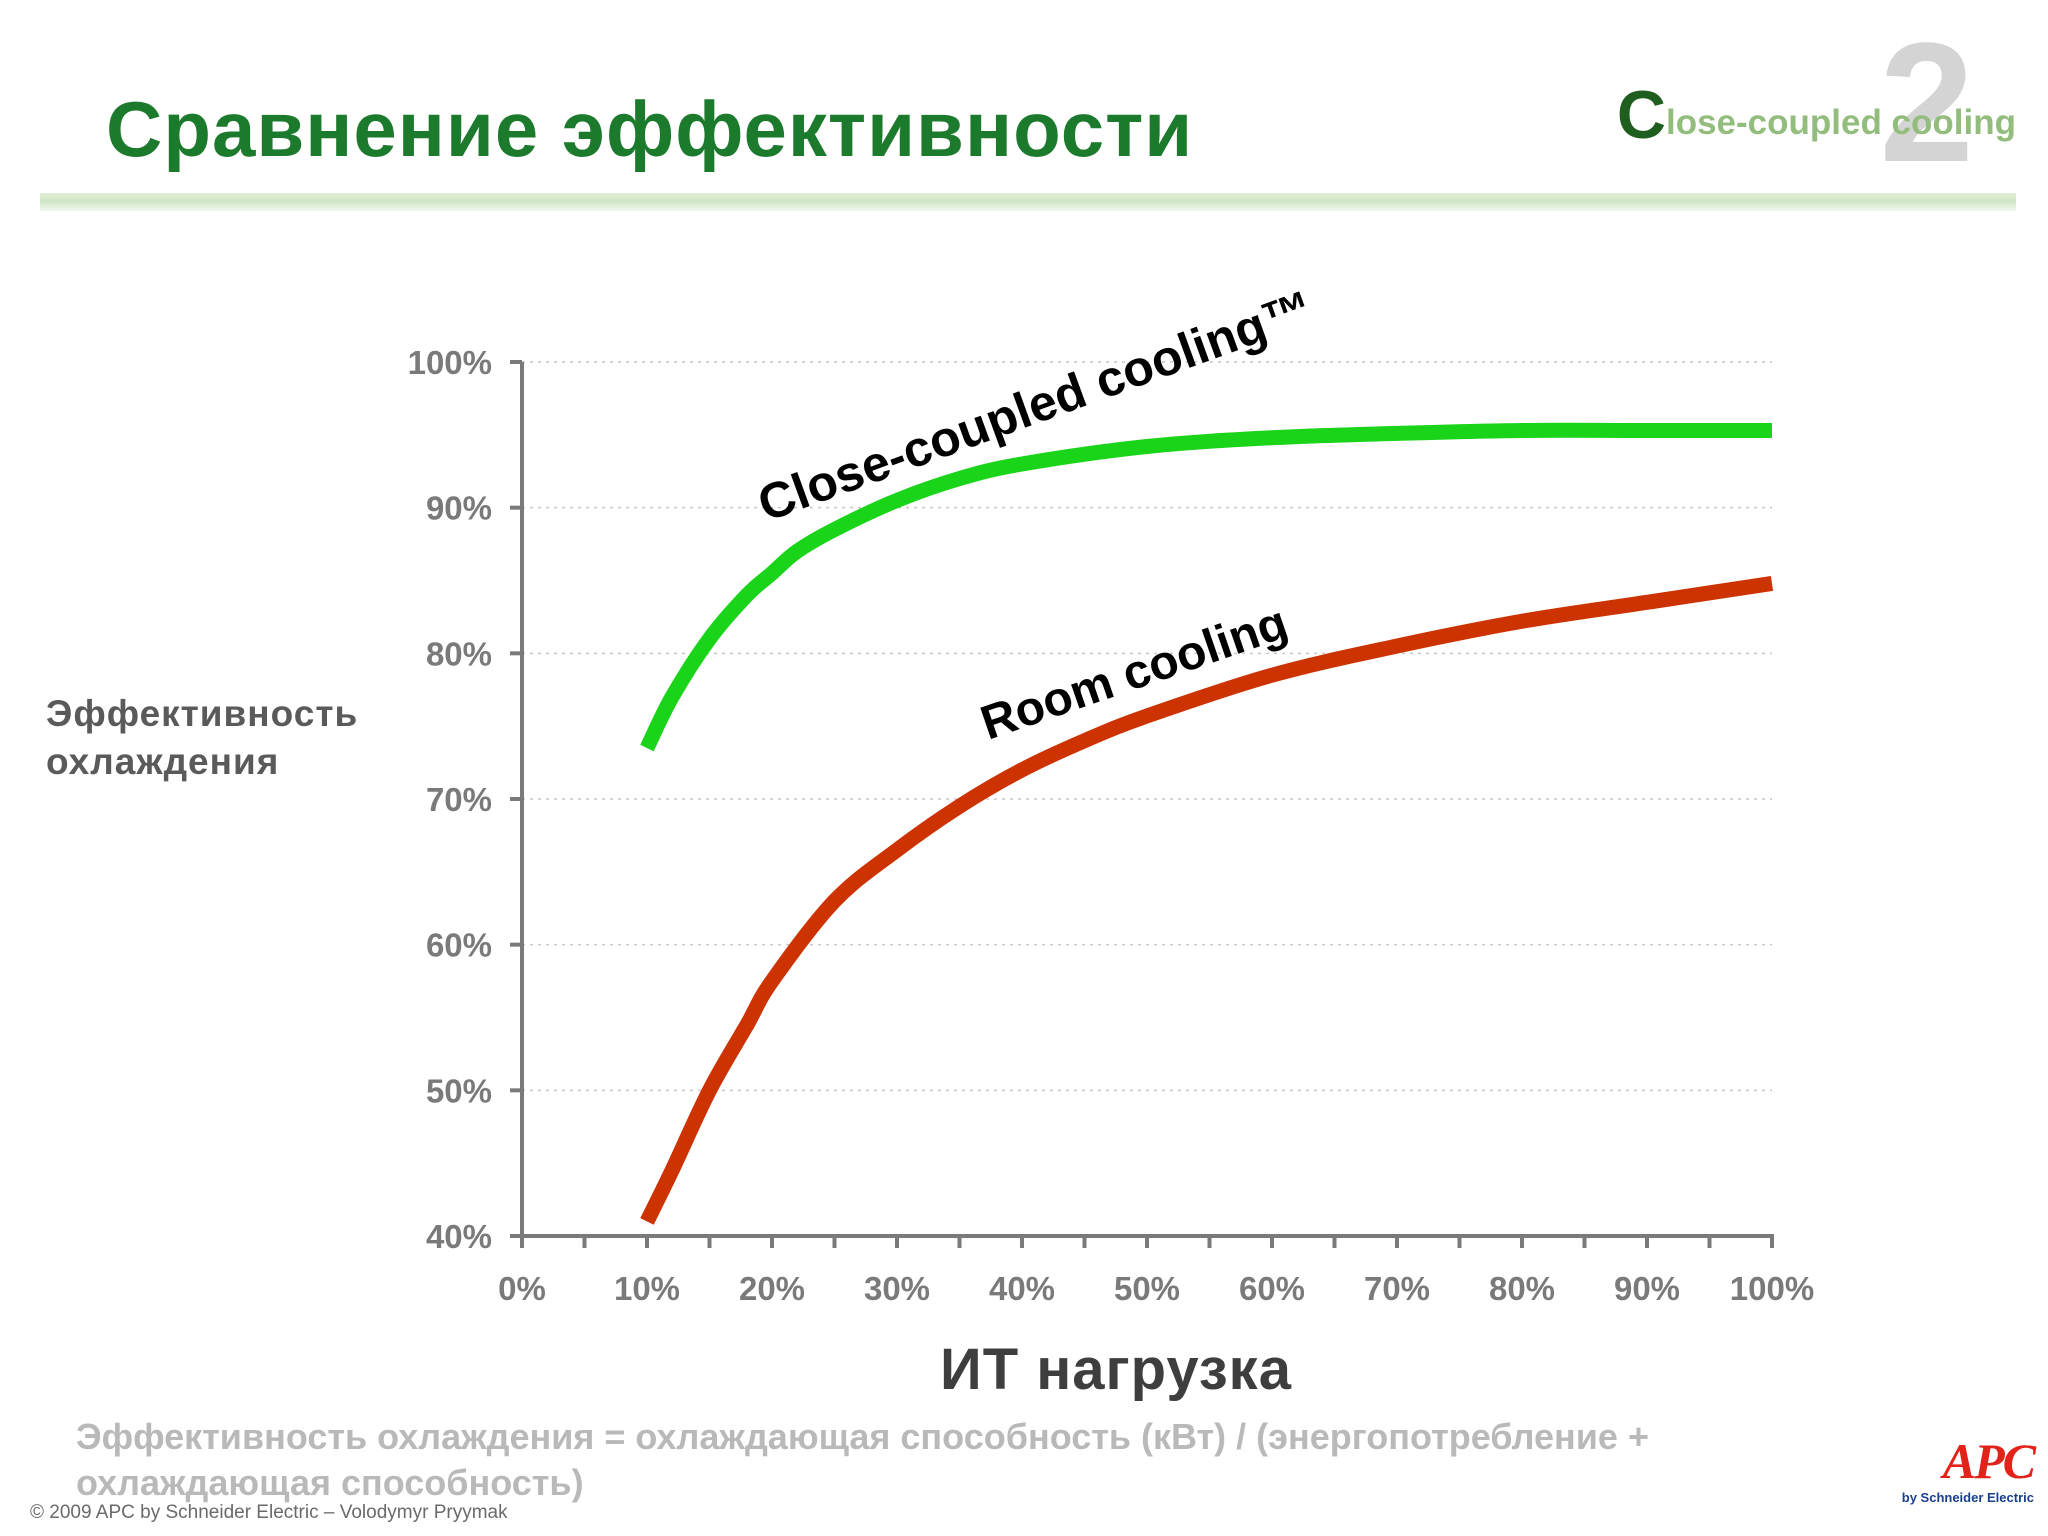  I want to click on x-tick-label: 80%, so click(1522, 1288).